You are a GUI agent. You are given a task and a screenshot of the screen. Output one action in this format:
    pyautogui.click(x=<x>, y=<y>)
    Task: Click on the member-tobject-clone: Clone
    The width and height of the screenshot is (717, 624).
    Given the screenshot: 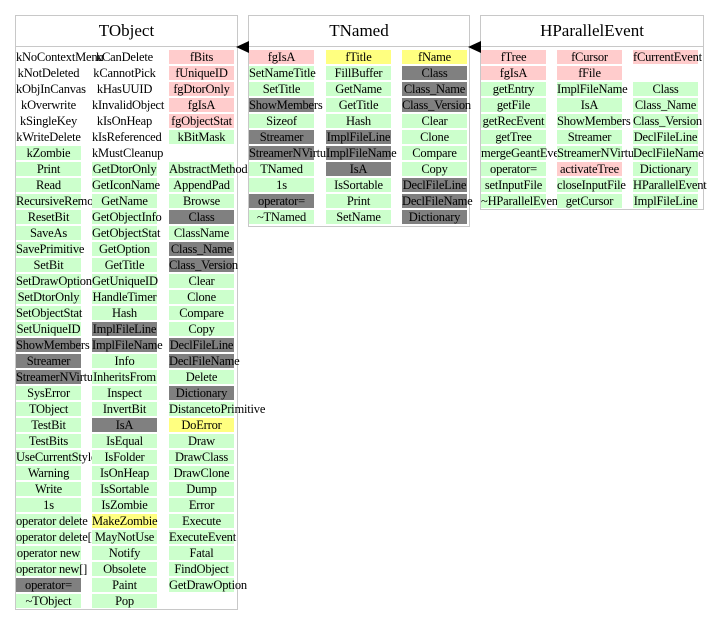 What is the action you would take?
    pyautogui.click(x=201, y=297)
    